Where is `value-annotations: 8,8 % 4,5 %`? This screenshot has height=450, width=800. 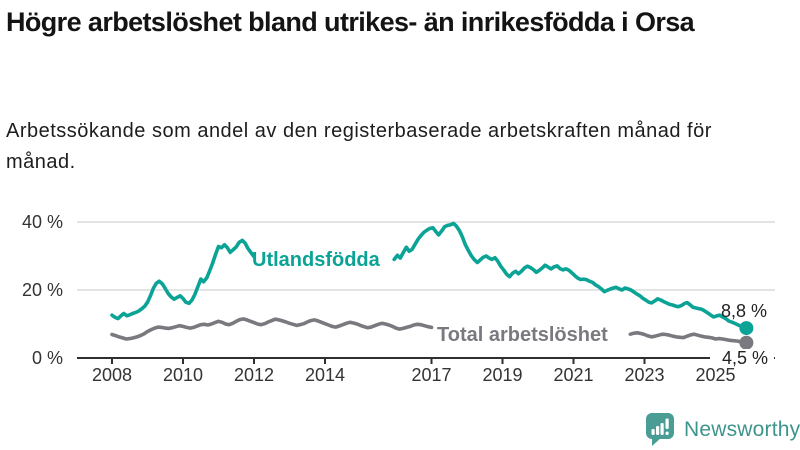
value-annotations: 8,8 % 4,5 % is located at coordinates (742, 334).